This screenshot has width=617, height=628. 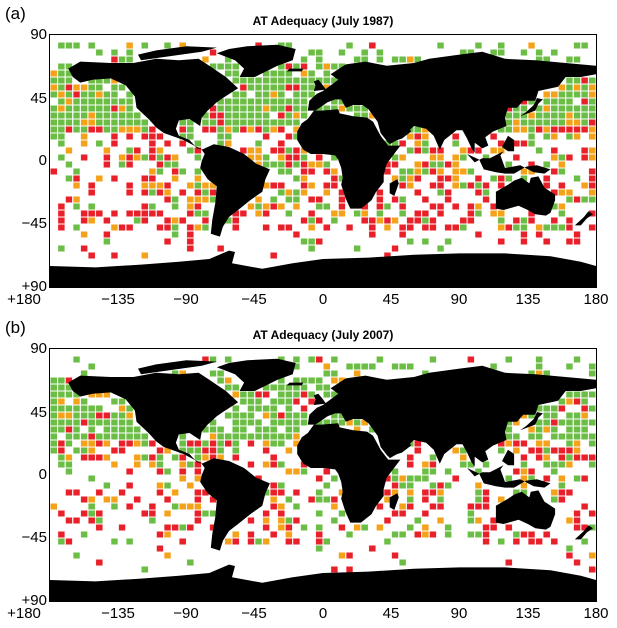 What do you see at coordinates (323, 21) in the screenshot?
I see `map-title: AT Adequacy (July 1987)` at bounding box center [323, 21].